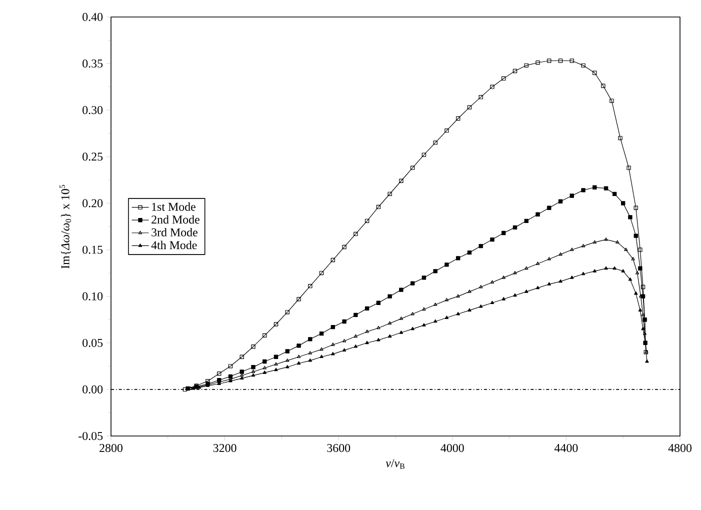  Describe the element at coordinates (680, 448) in the screenshot. I see `x-tick-label: 4800` at that location.